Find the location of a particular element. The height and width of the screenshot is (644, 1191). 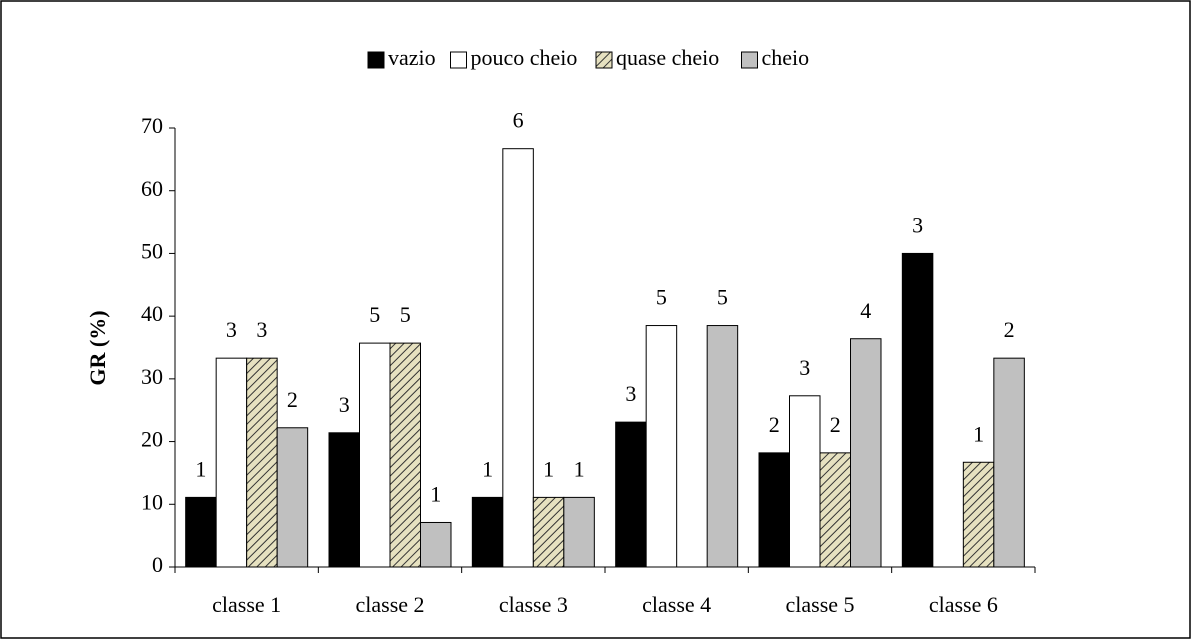

y-axis-label: GR (%) is located at coordinates (97, 347).